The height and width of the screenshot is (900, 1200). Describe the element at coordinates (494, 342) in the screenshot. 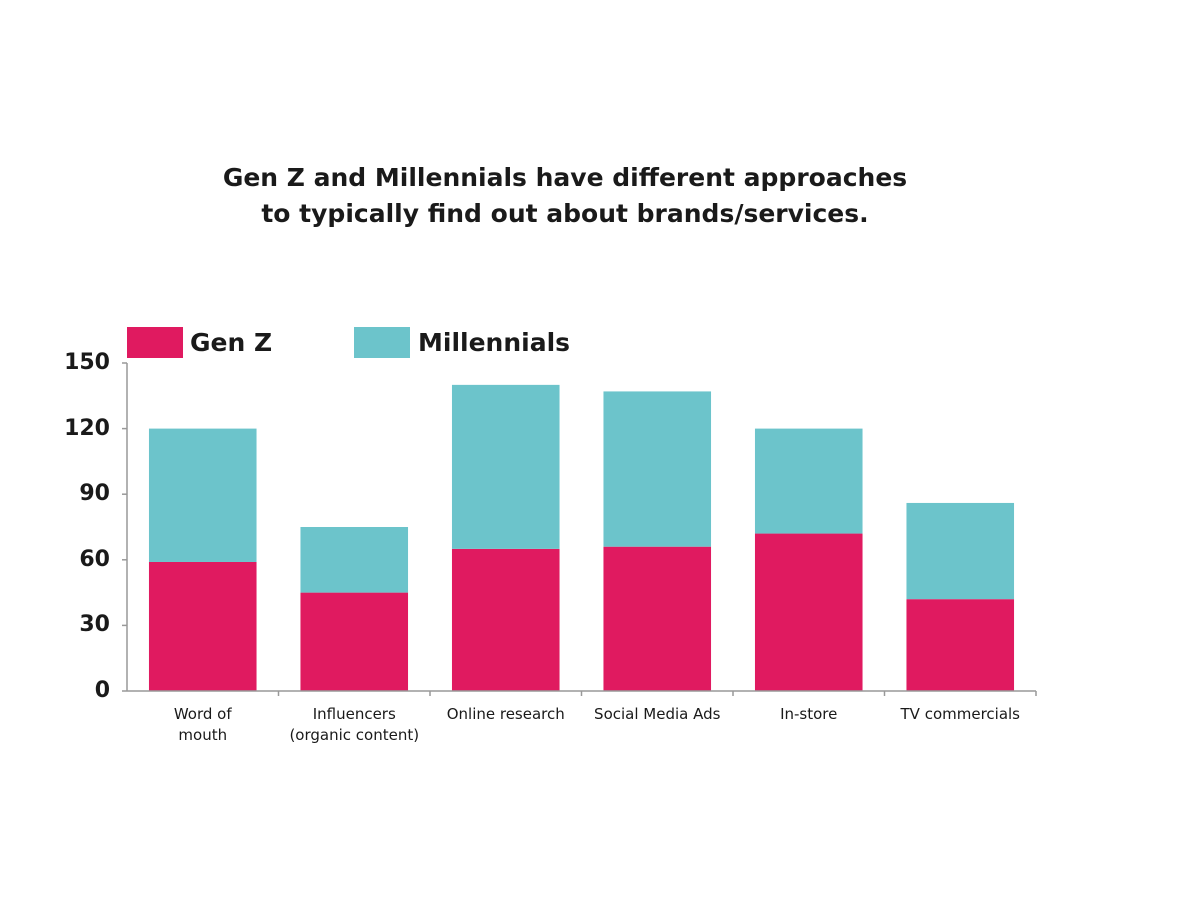

I see `legend-label: Millennials` at that location.